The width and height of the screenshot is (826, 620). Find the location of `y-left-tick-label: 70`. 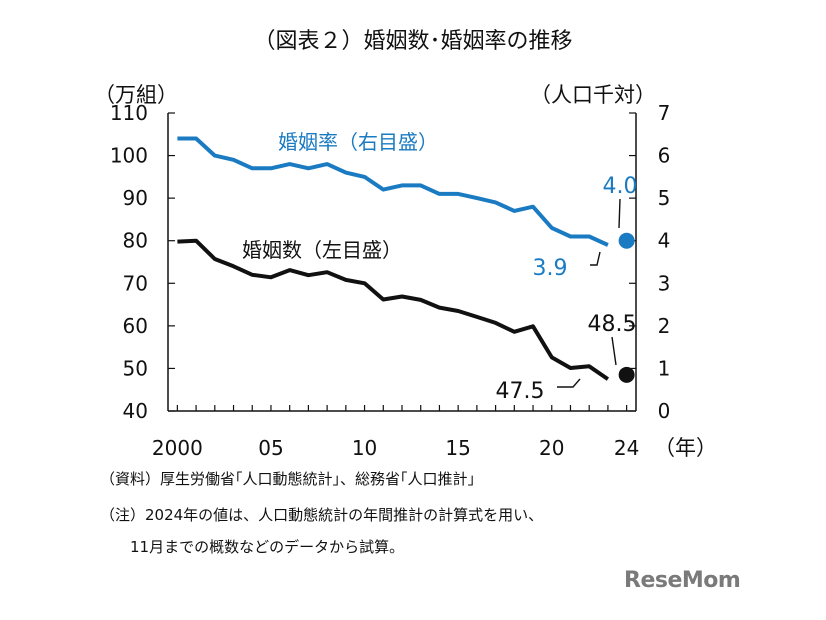

y-left-tick-label: 70 is located at coordinates (135, 283).